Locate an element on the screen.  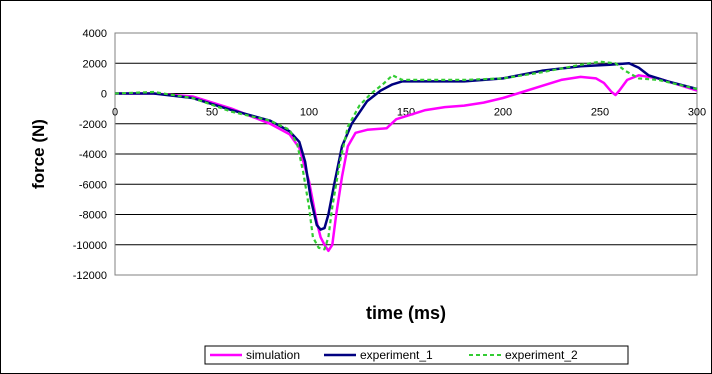
legend: simulation experiment_1 experiment_2 is located at coordinates (416, 355).